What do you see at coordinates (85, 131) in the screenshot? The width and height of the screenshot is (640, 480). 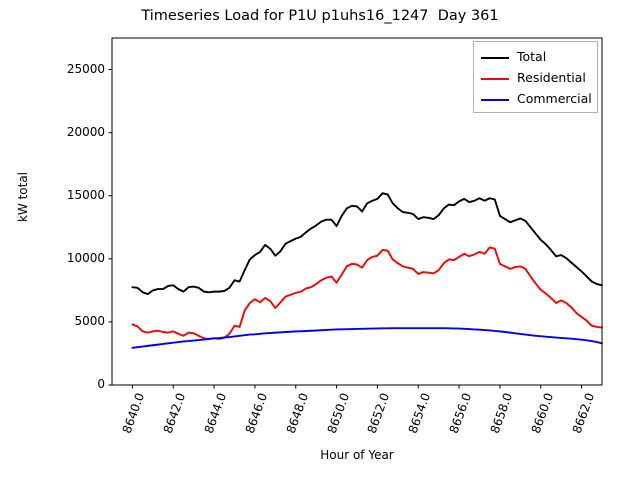 I see `y-tick-label: 20000` at bounding box center [85, 131].